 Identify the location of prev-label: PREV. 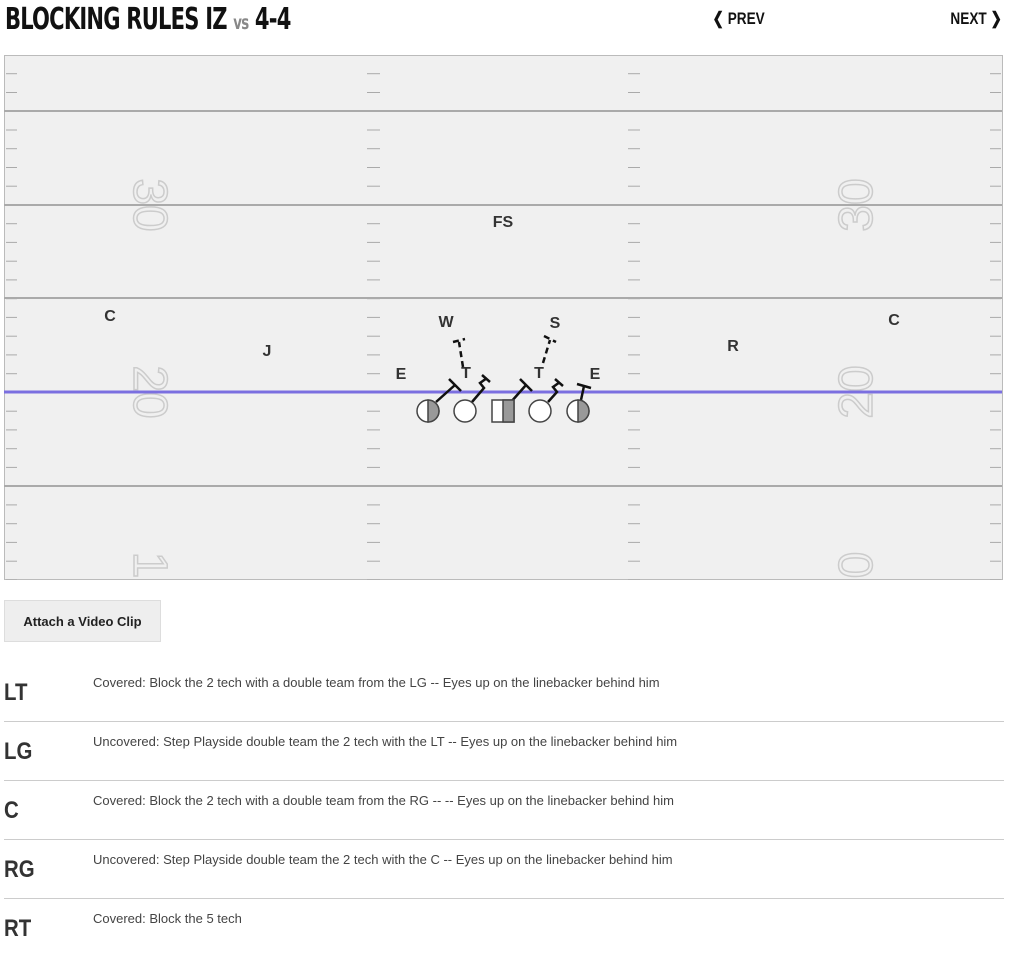
(746, 18).